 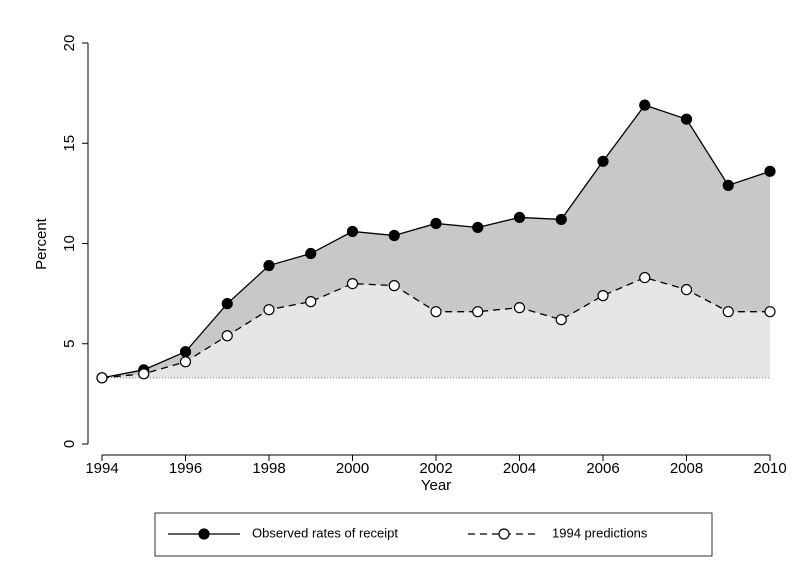 I want to click on area, so click(x=436, y=327).